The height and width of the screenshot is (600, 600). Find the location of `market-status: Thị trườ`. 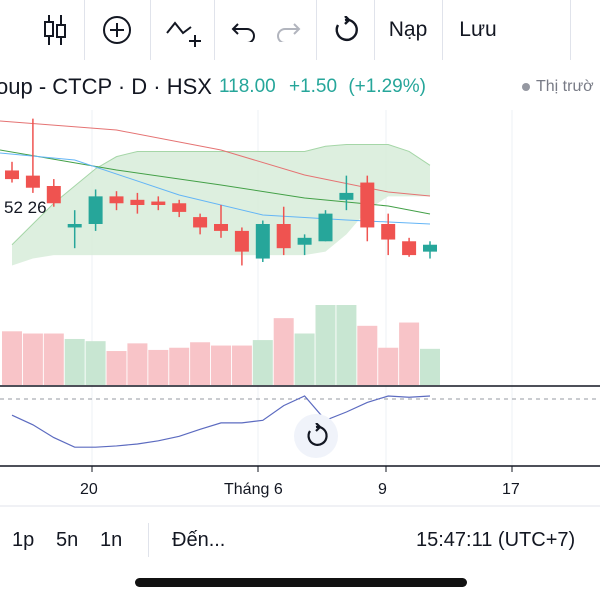

market-status: Thị trườ is located at coordinates (558, 87).